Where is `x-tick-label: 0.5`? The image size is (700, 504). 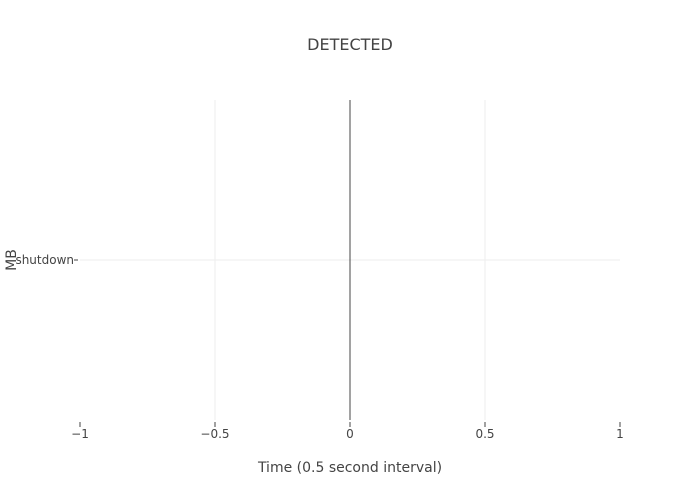
x-tick-label: 0.5 is located at coordinates (484, 434).